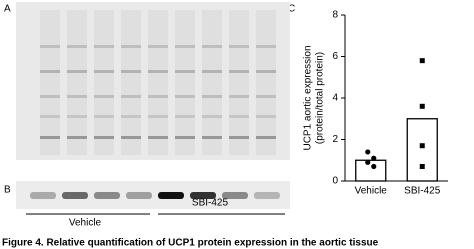 The width and height of the screenshot is (474, 249). What do you see at coordinates (7, 9) in the screenshot?
I see `panel-label: A` at bounding box center [7, 9].